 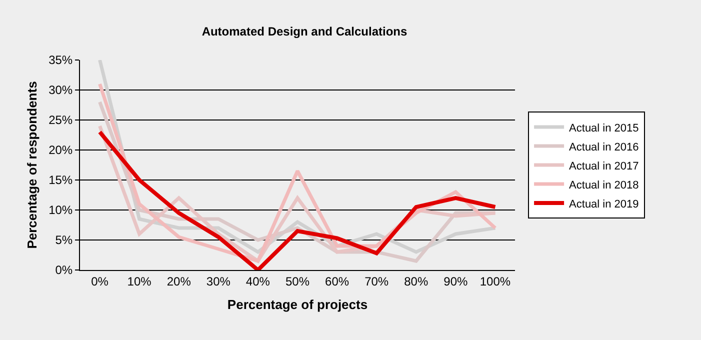 I want to click on x-tick-label: 50%, so click(x=297, y=281).